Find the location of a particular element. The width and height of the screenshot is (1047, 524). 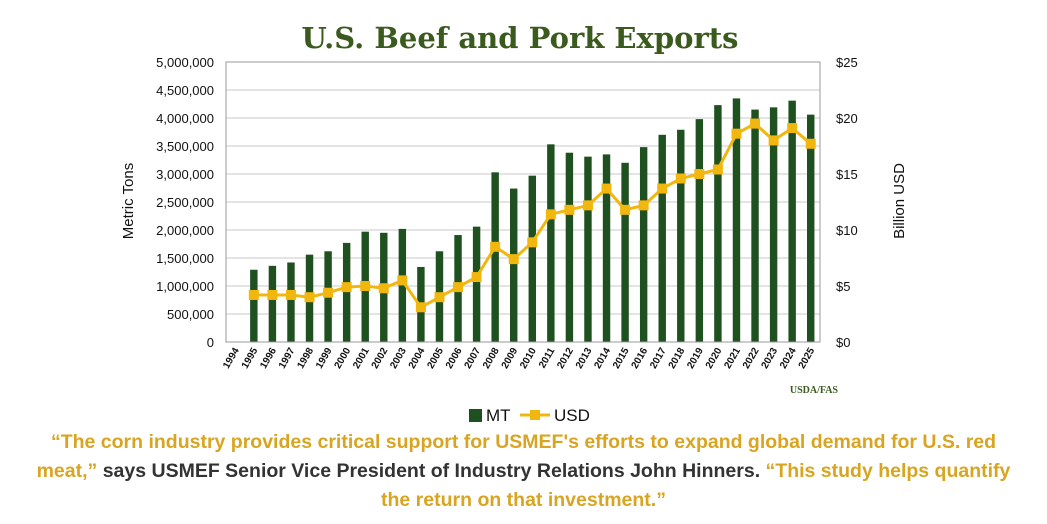

x-tick-label: 2000 is located at coordinates (343, 358).